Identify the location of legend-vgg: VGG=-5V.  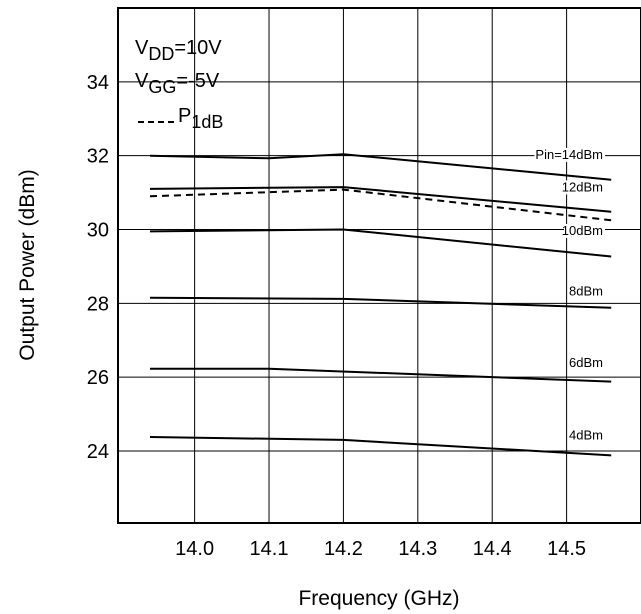
(177, 83).